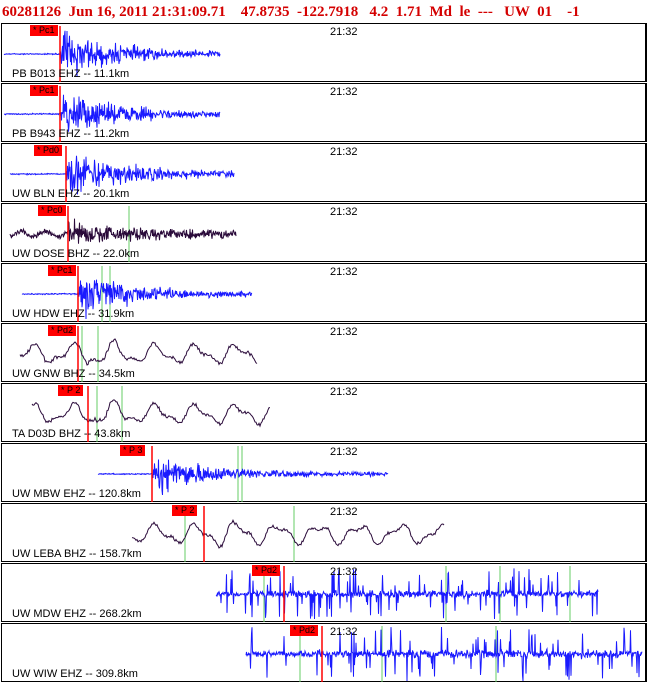 The width and height of the screenshot is (650, 686). What do you see at coordinates (133, 450) in the screenshot?
I see `phase-pick-label: * P 3` at bounding box center [133, 450].